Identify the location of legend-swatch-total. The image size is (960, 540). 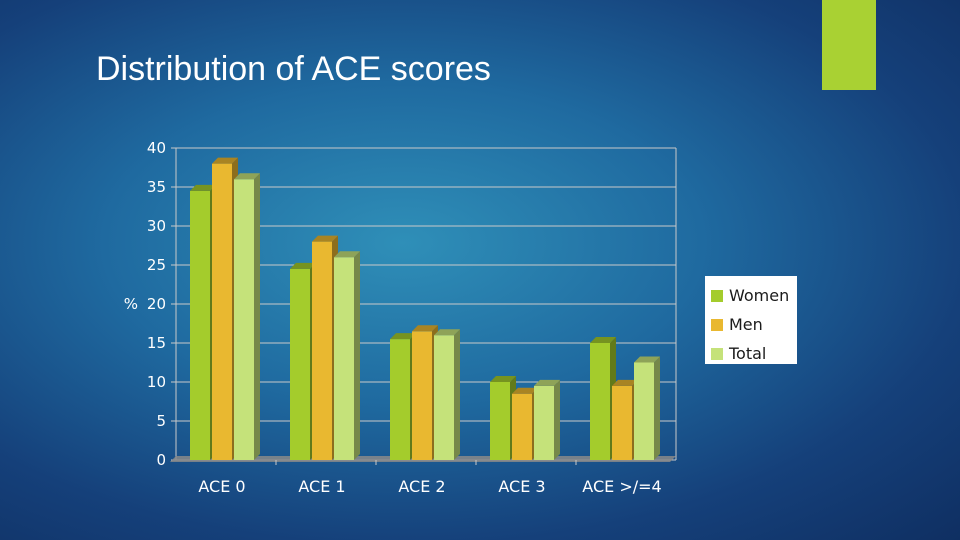
(717, 353).